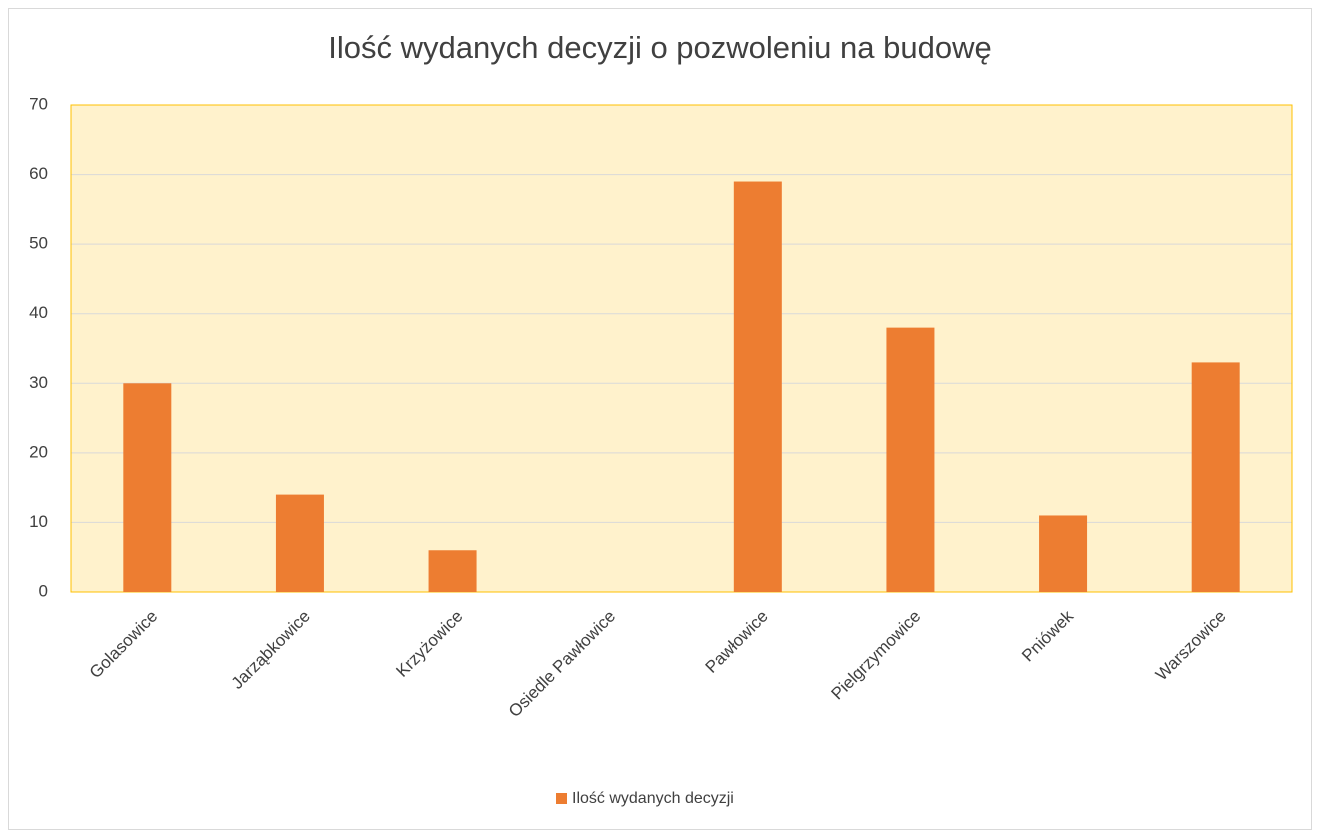 The width and height of the screenshot is (1320, 832). Describe the element at coordinates (653, 798) in the screenshot. I see `legend-label: Ilość wydanych decyzji` at that location.